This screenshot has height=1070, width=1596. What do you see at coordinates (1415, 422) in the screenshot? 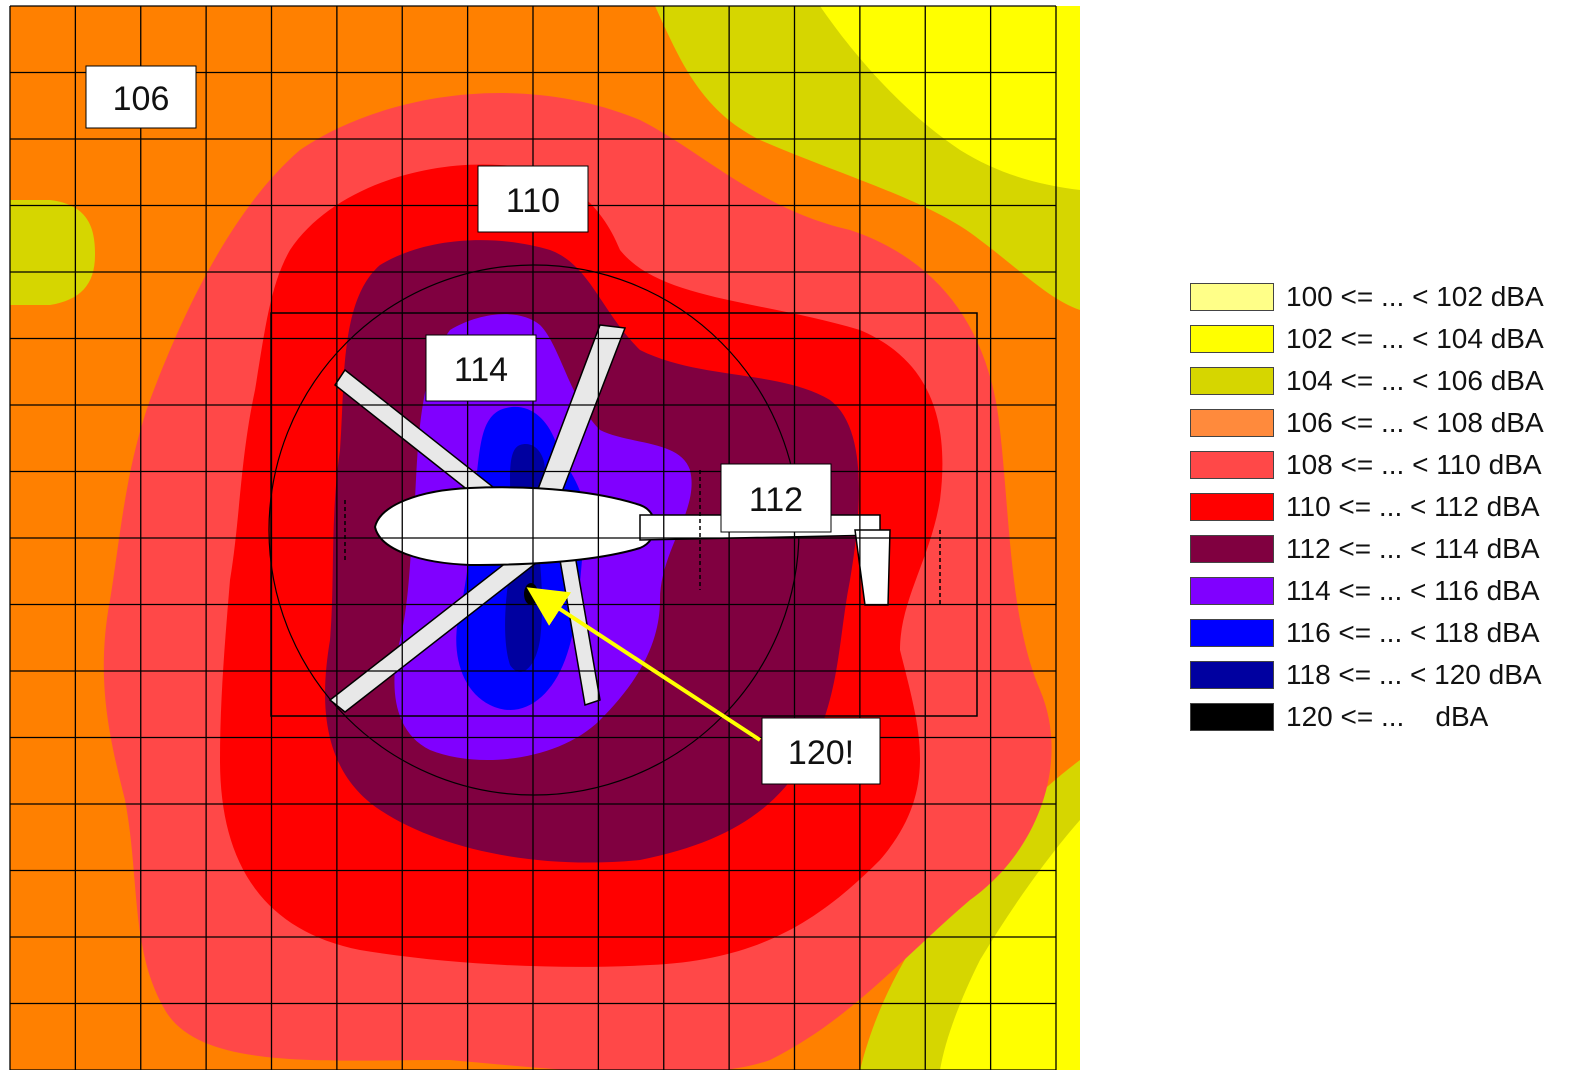
I see `legend-label: 106 <= ... < 108 dBA` at bounding box center [1415, 422].